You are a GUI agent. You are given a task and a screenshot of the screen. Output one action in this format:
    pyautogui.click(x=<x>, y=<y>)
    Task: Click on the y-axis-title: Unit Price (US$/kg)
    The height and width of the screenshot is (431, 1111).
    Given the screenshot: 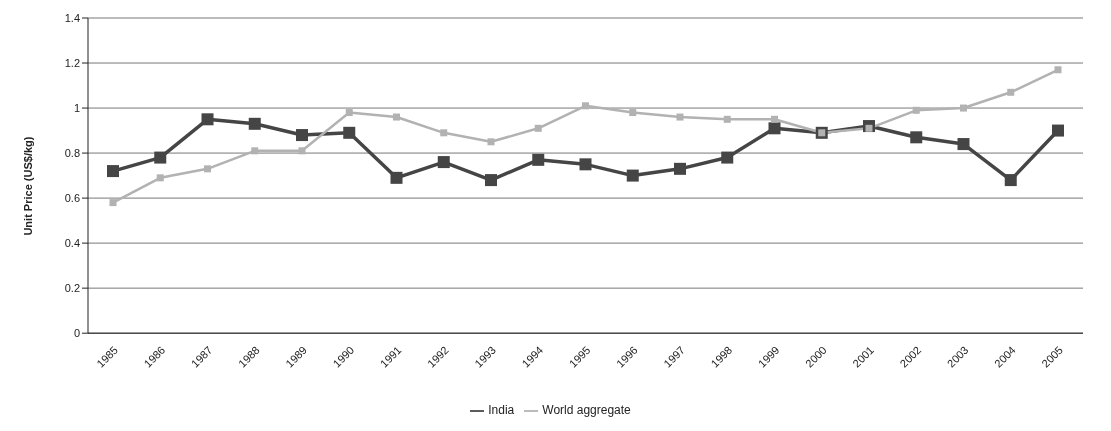 What is the action you would take?
    pyautogui.click(x=27, y=186)
    